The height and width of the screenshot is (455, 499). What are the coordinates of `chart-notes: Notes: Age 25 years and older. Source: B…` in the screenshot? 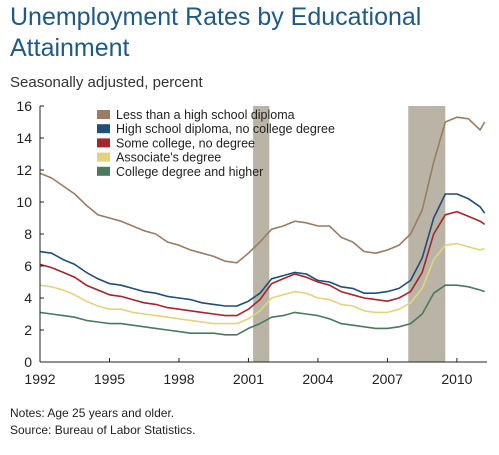 It's located at (102, 422).